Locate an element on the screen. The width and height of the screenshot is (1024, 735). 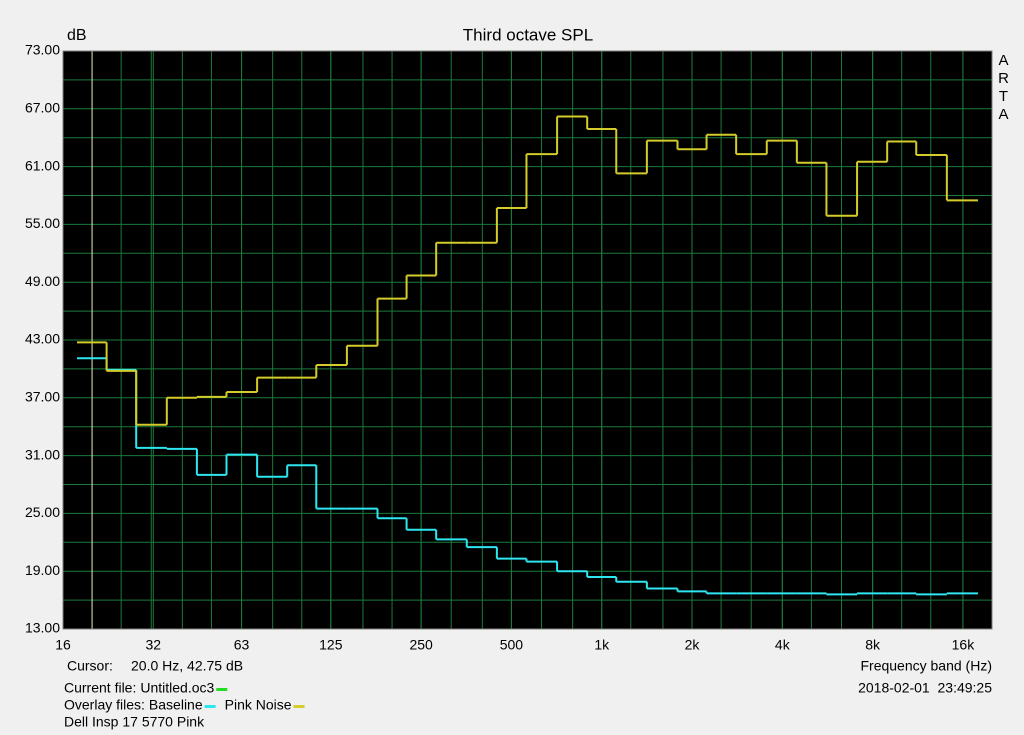
y-tick-label: 13.00 is located at coordinates (42, 628).